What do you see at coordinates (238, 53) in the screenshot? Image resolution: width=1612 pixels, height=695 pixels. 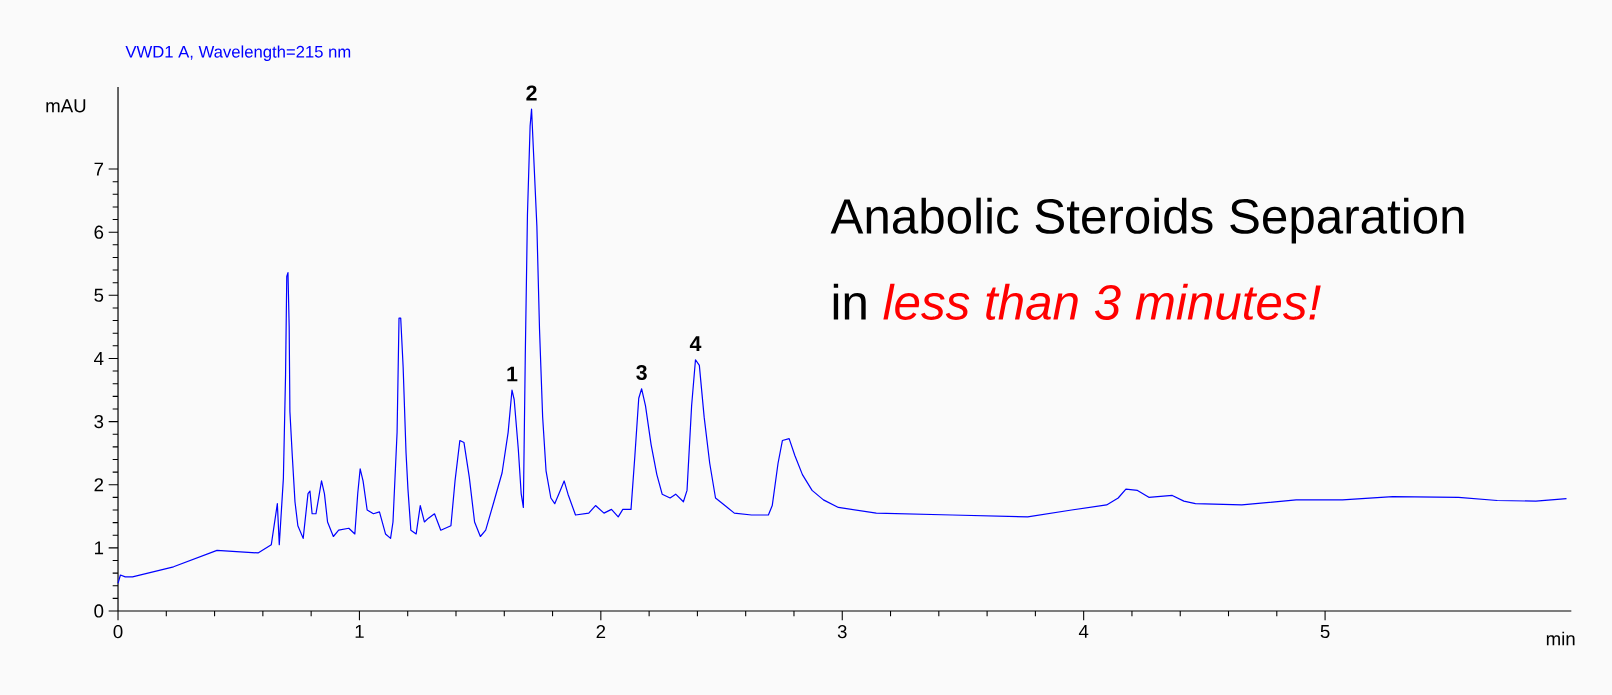 I see `chart-title: VWD1 A, Wavelength=215 nm` at bounding box center [238, 53].